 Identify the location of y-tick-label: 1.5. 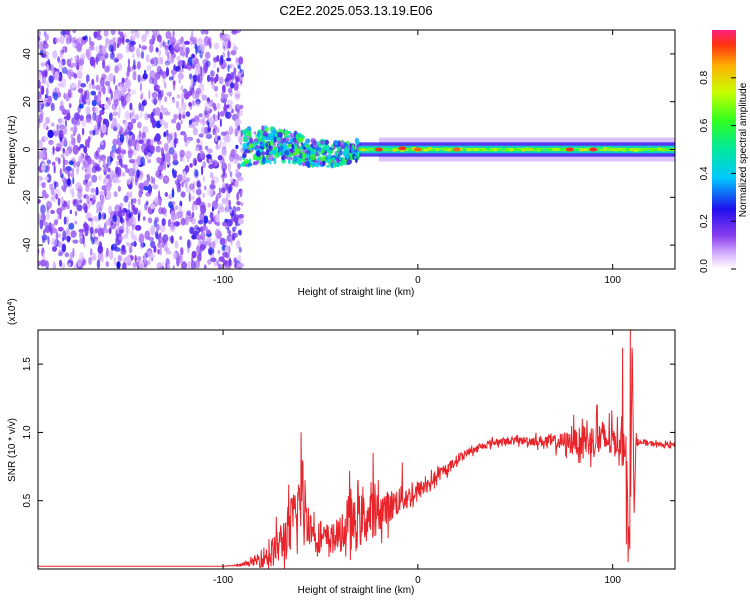
(27, 364).